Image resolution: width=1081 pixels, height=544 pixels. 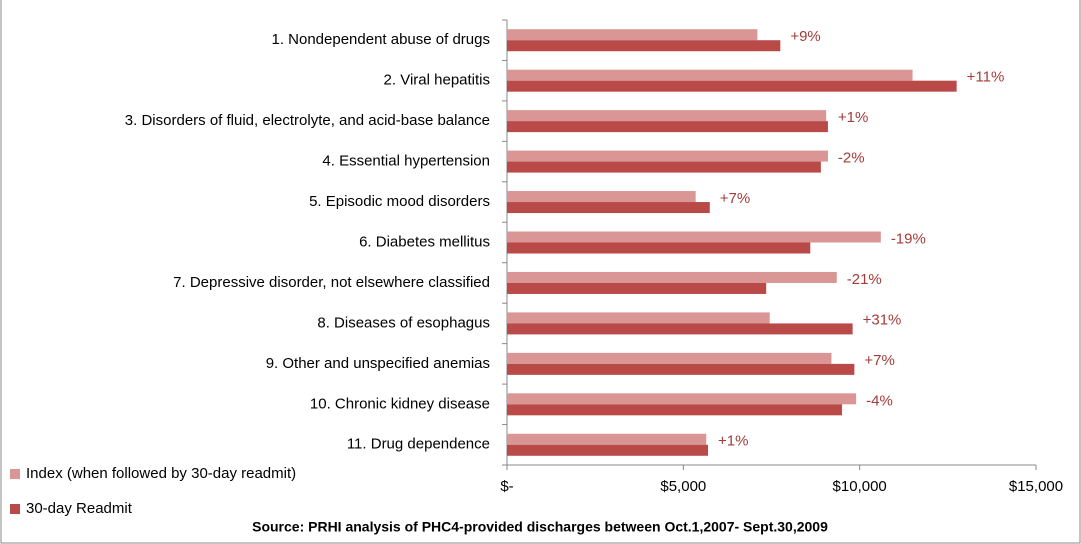 I want to click on y-tick-label: 4. Essential hypertension, so click(x=406, y=161).